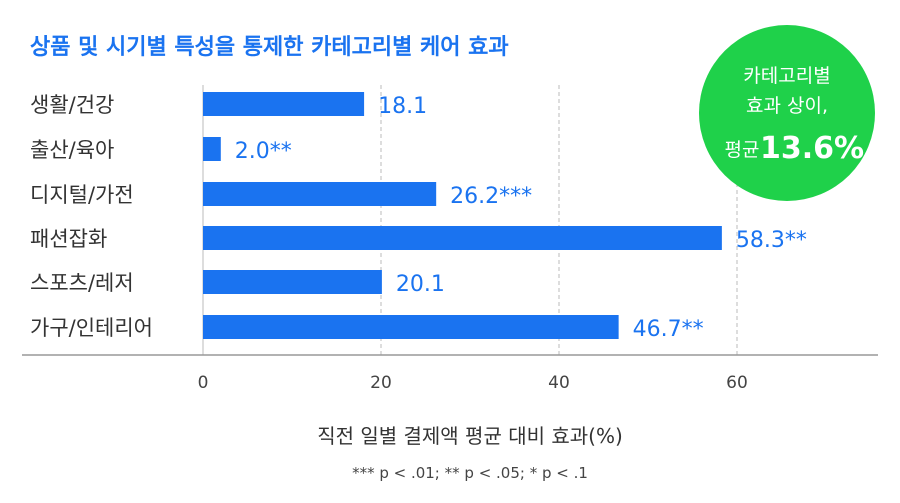  Describe the element at coordinates (470, 473) in the screenshot. I see `footnote: *** p < .01; ** p < .05; * p < .1` at that location.